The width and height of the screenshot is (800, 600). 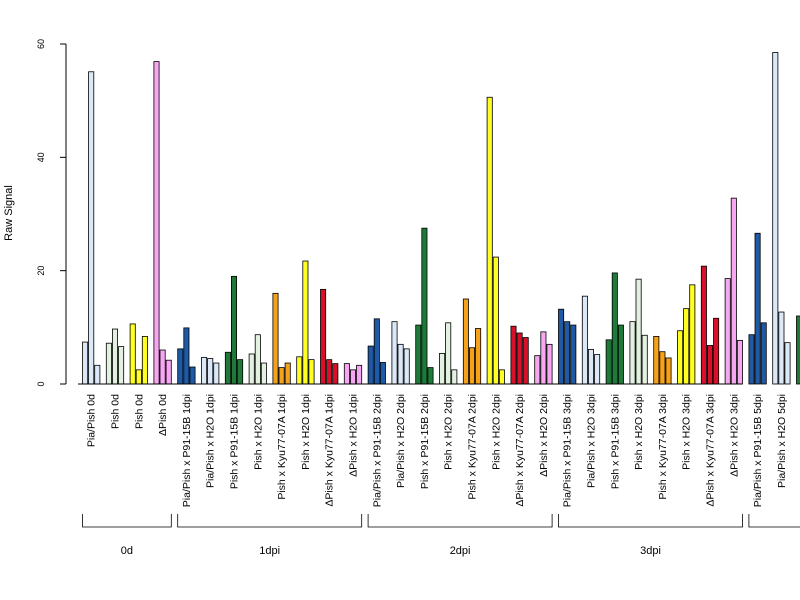 I want to click on group-brackets: 0d1dpi2dpi3dpi5dpi, so click(x=441, y=535).